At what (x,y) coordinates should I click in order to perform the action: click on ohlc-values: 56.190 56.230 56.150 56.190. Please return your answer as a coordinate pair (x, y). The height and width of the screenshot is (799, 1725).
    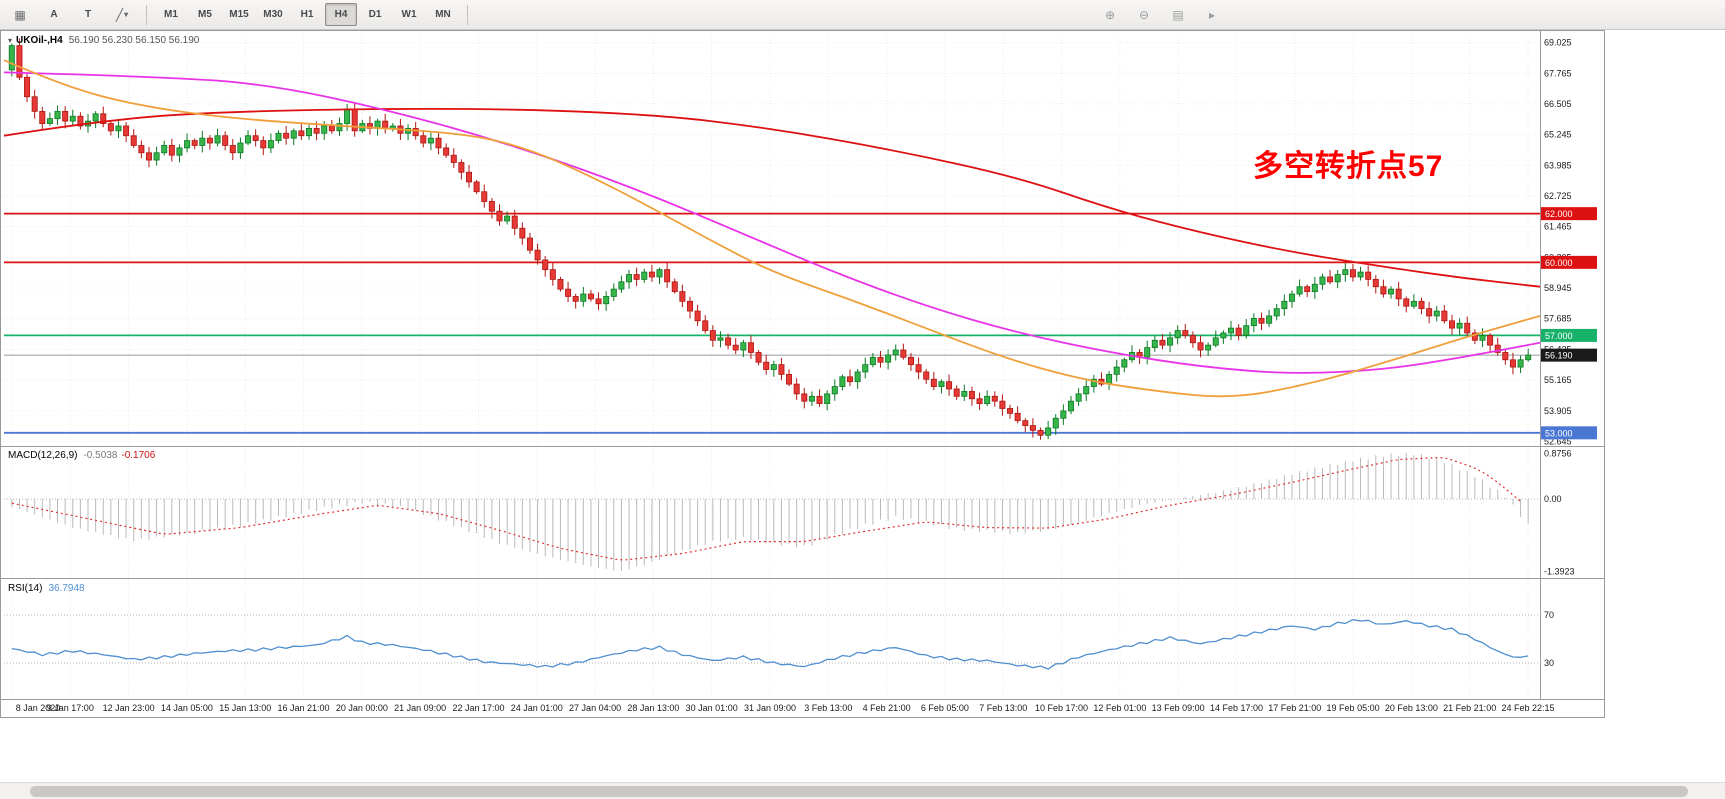
    Looking at the image, I should click on (134, 40).